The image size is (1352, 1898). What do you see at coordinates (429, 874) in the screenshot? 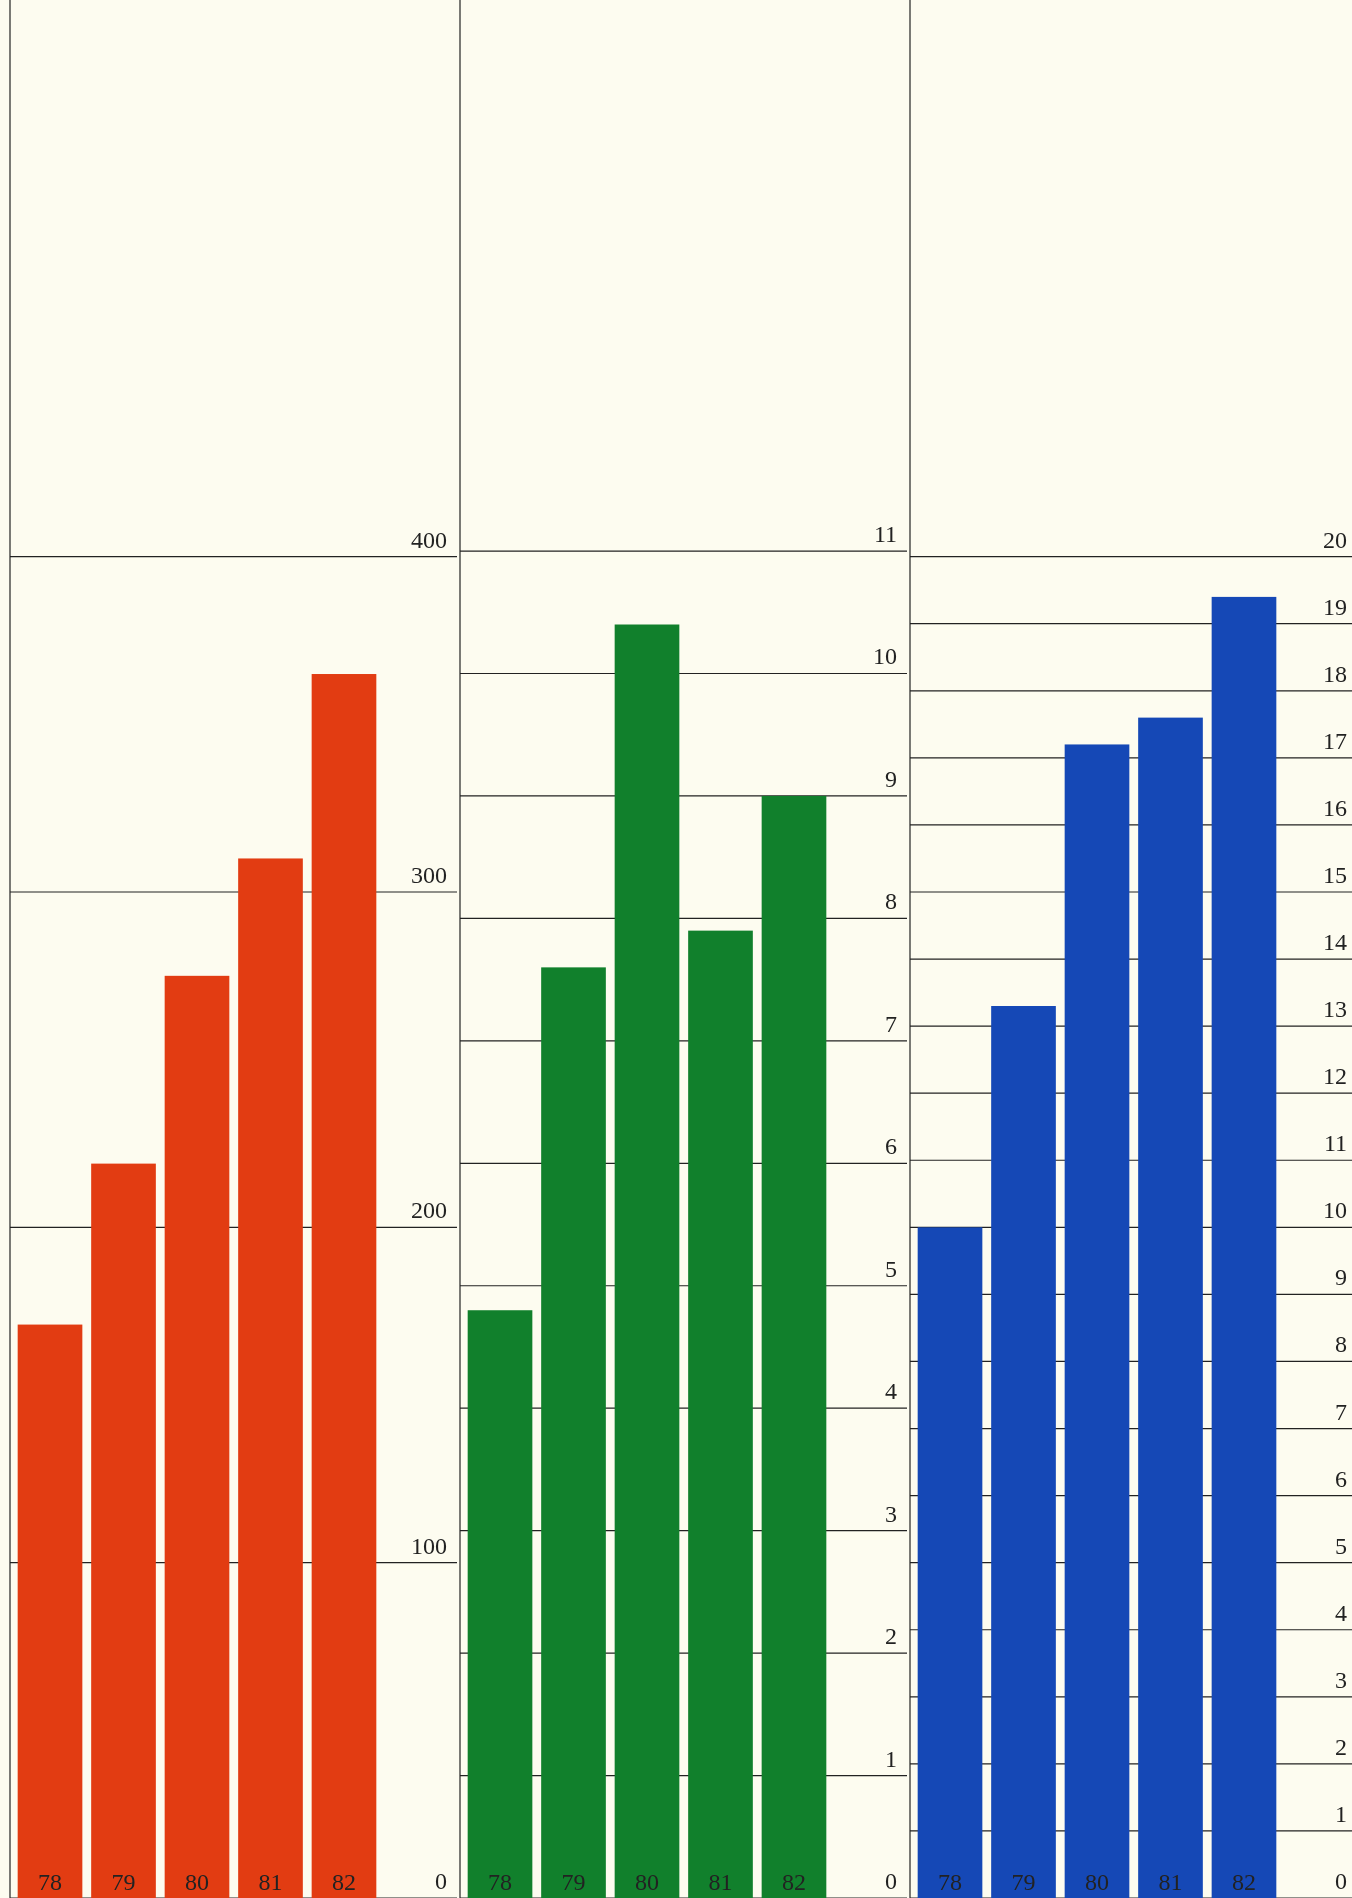
I see `y-tick-label: 300` at bounding box center [429, 874].